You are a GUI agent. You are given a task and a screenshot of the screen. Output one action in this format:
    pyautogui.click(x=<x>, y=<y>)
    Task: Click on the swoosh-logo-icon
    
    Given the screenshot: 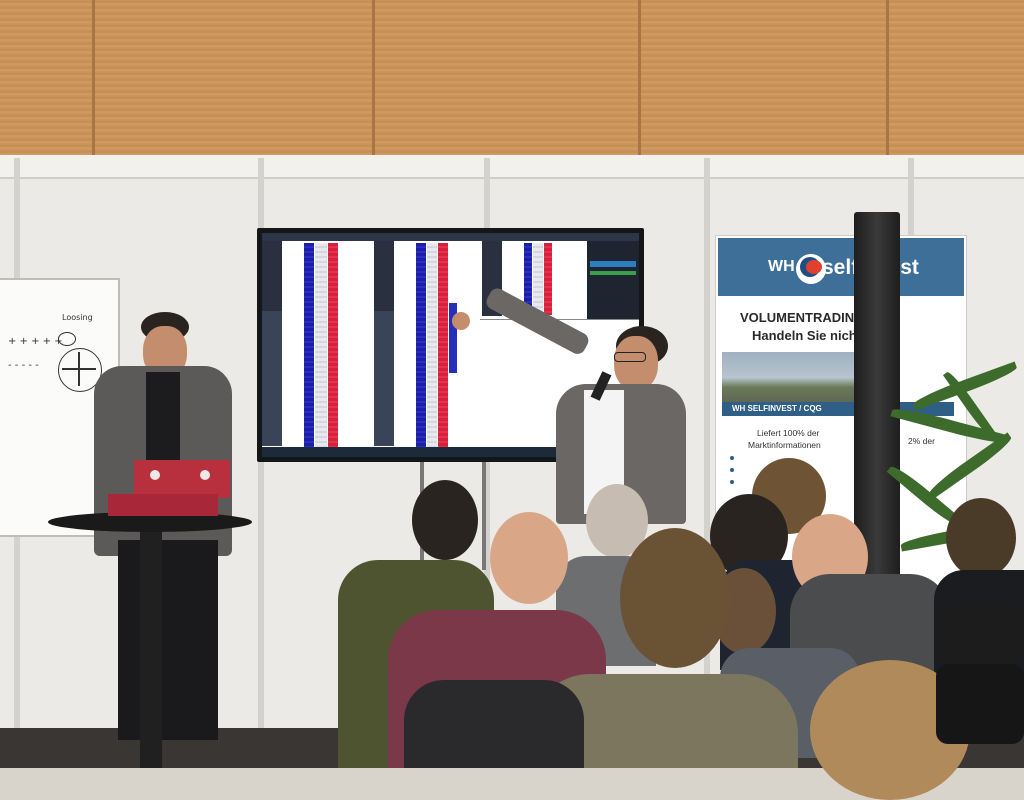 What is the action you would take?
    pyautogui.click(x=811, y=269)
    